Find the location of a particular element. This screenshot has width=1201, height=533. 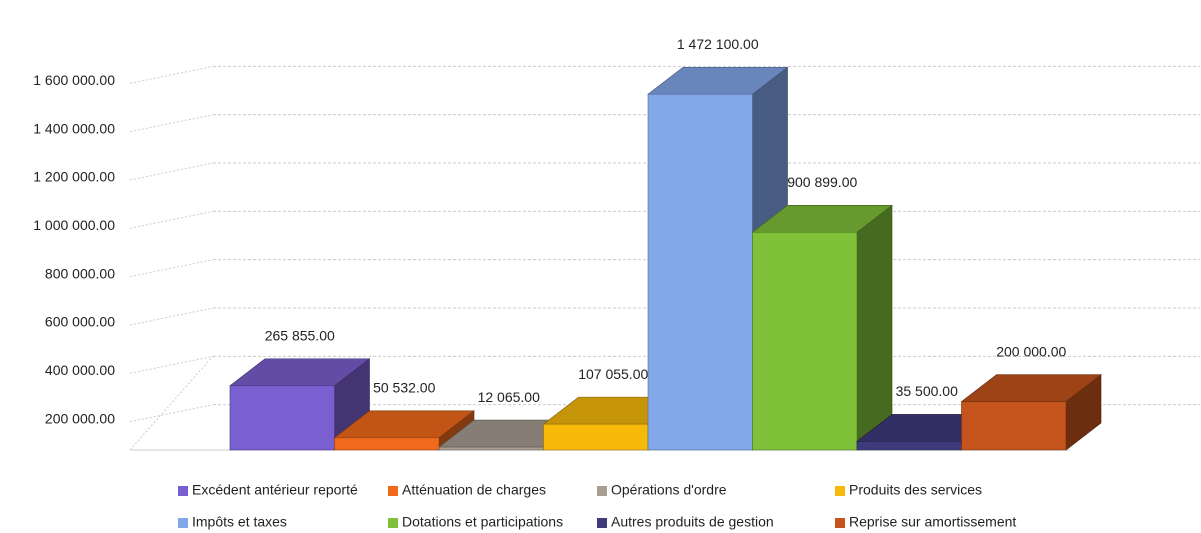

legend-label: Excédent antérieur reporté is located at coordinates (275, 490).